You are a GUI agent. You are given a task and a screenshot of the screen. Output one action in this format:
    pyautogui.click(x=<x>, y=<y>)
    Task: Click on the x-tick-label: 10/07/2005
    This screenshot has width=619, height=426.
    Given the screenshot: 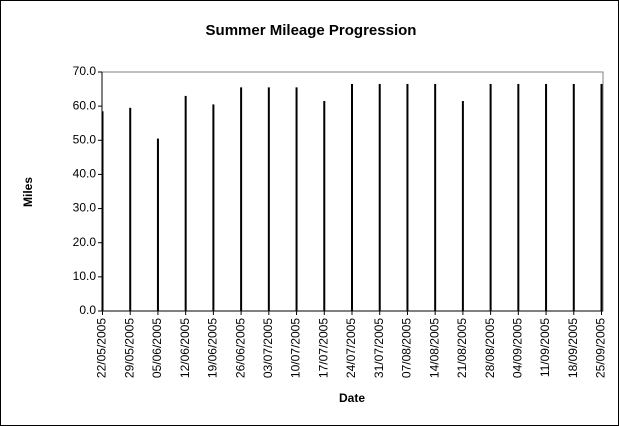 What is the action you would take?
    pyautogui.click(x=296, y=348)
    